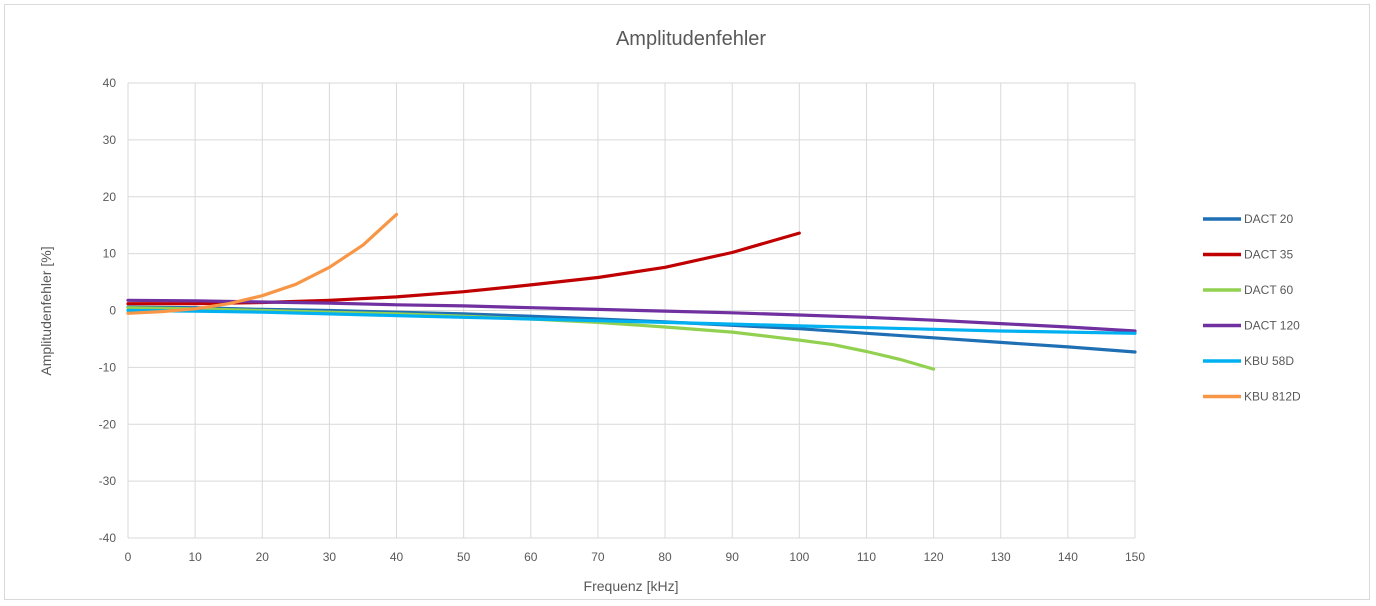  I want to click on x-tick-label: 20, so click(263, 557).